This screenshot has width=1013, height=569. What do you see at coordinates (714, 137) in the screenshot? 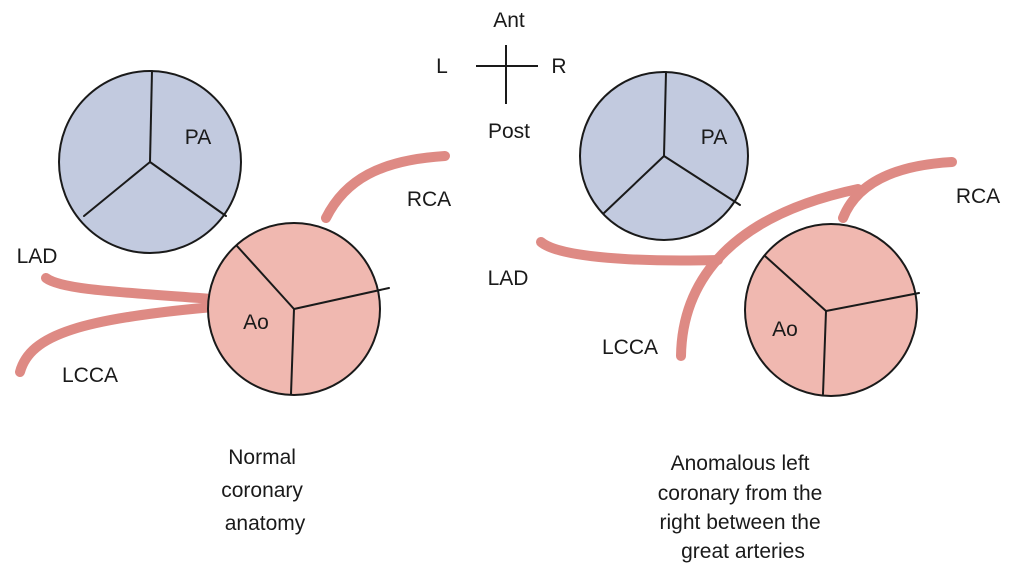
I see `anomalous-pa-label: PA` at bounding box center [714, 137].